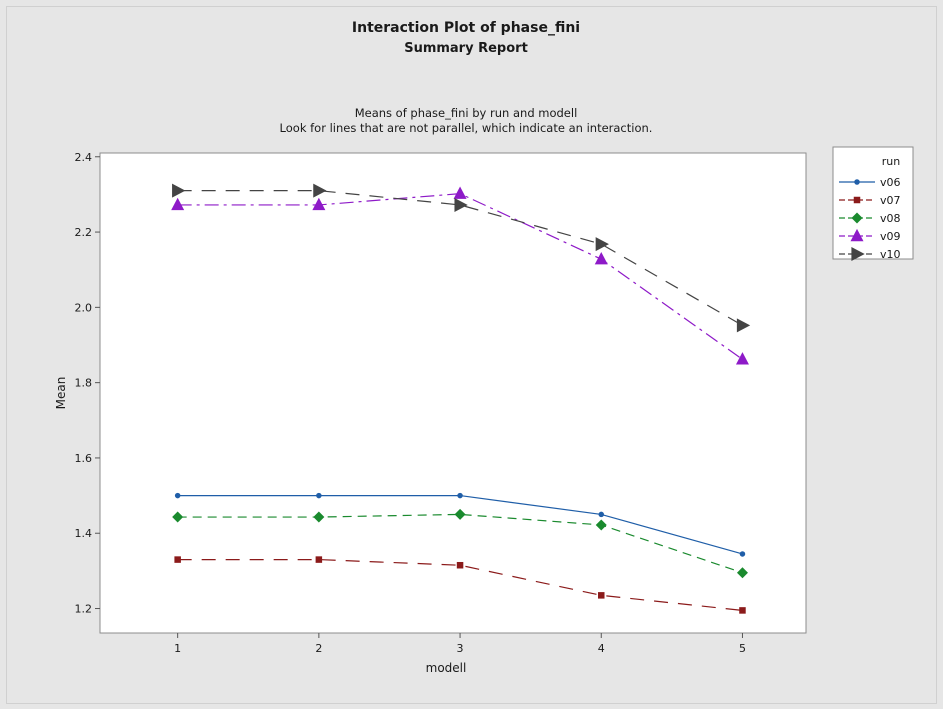 The width and height of the screenshot is (943, 709). Describe the element at coordinates (890, 236) in the screenshot. I see `legend-label-v09: v09` at that location.